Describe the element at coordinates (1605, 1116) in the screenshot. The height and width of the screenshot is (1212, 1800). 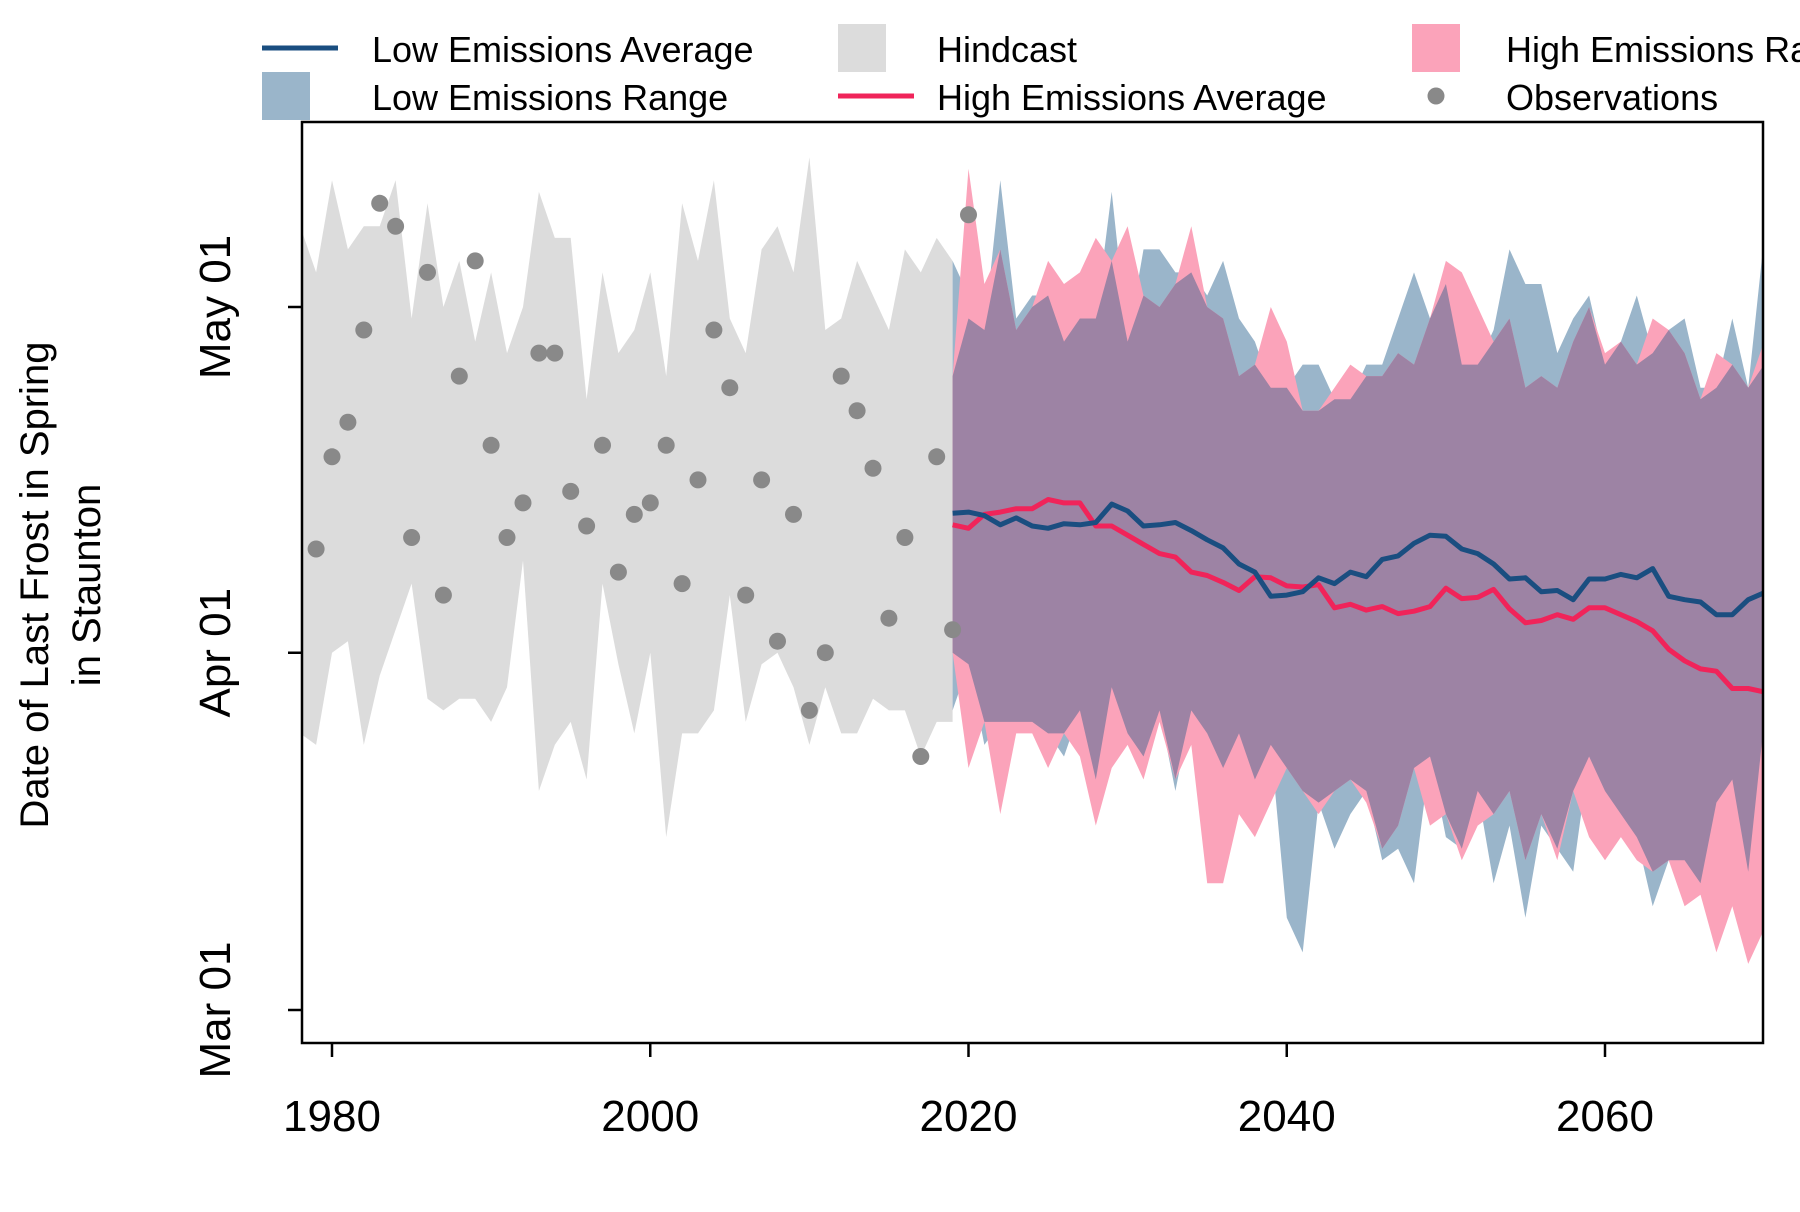
I see `x-tick-label: 2060` at that location.